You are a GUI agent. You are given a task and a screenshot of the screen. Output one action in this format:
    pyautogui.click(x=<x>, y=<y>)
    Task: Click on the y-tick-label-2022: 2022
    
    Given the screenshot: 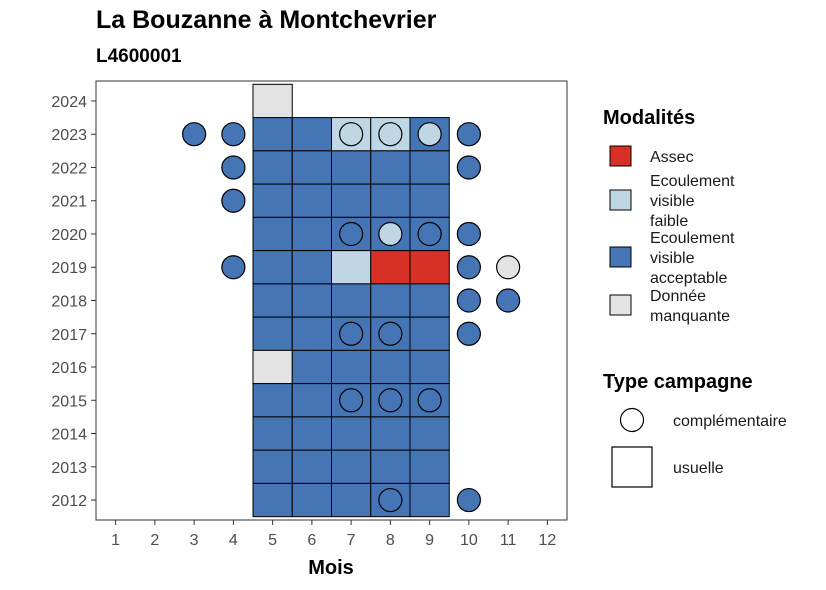 What is the action you would take?
    pyautogui.click(x=69, y=168)
    